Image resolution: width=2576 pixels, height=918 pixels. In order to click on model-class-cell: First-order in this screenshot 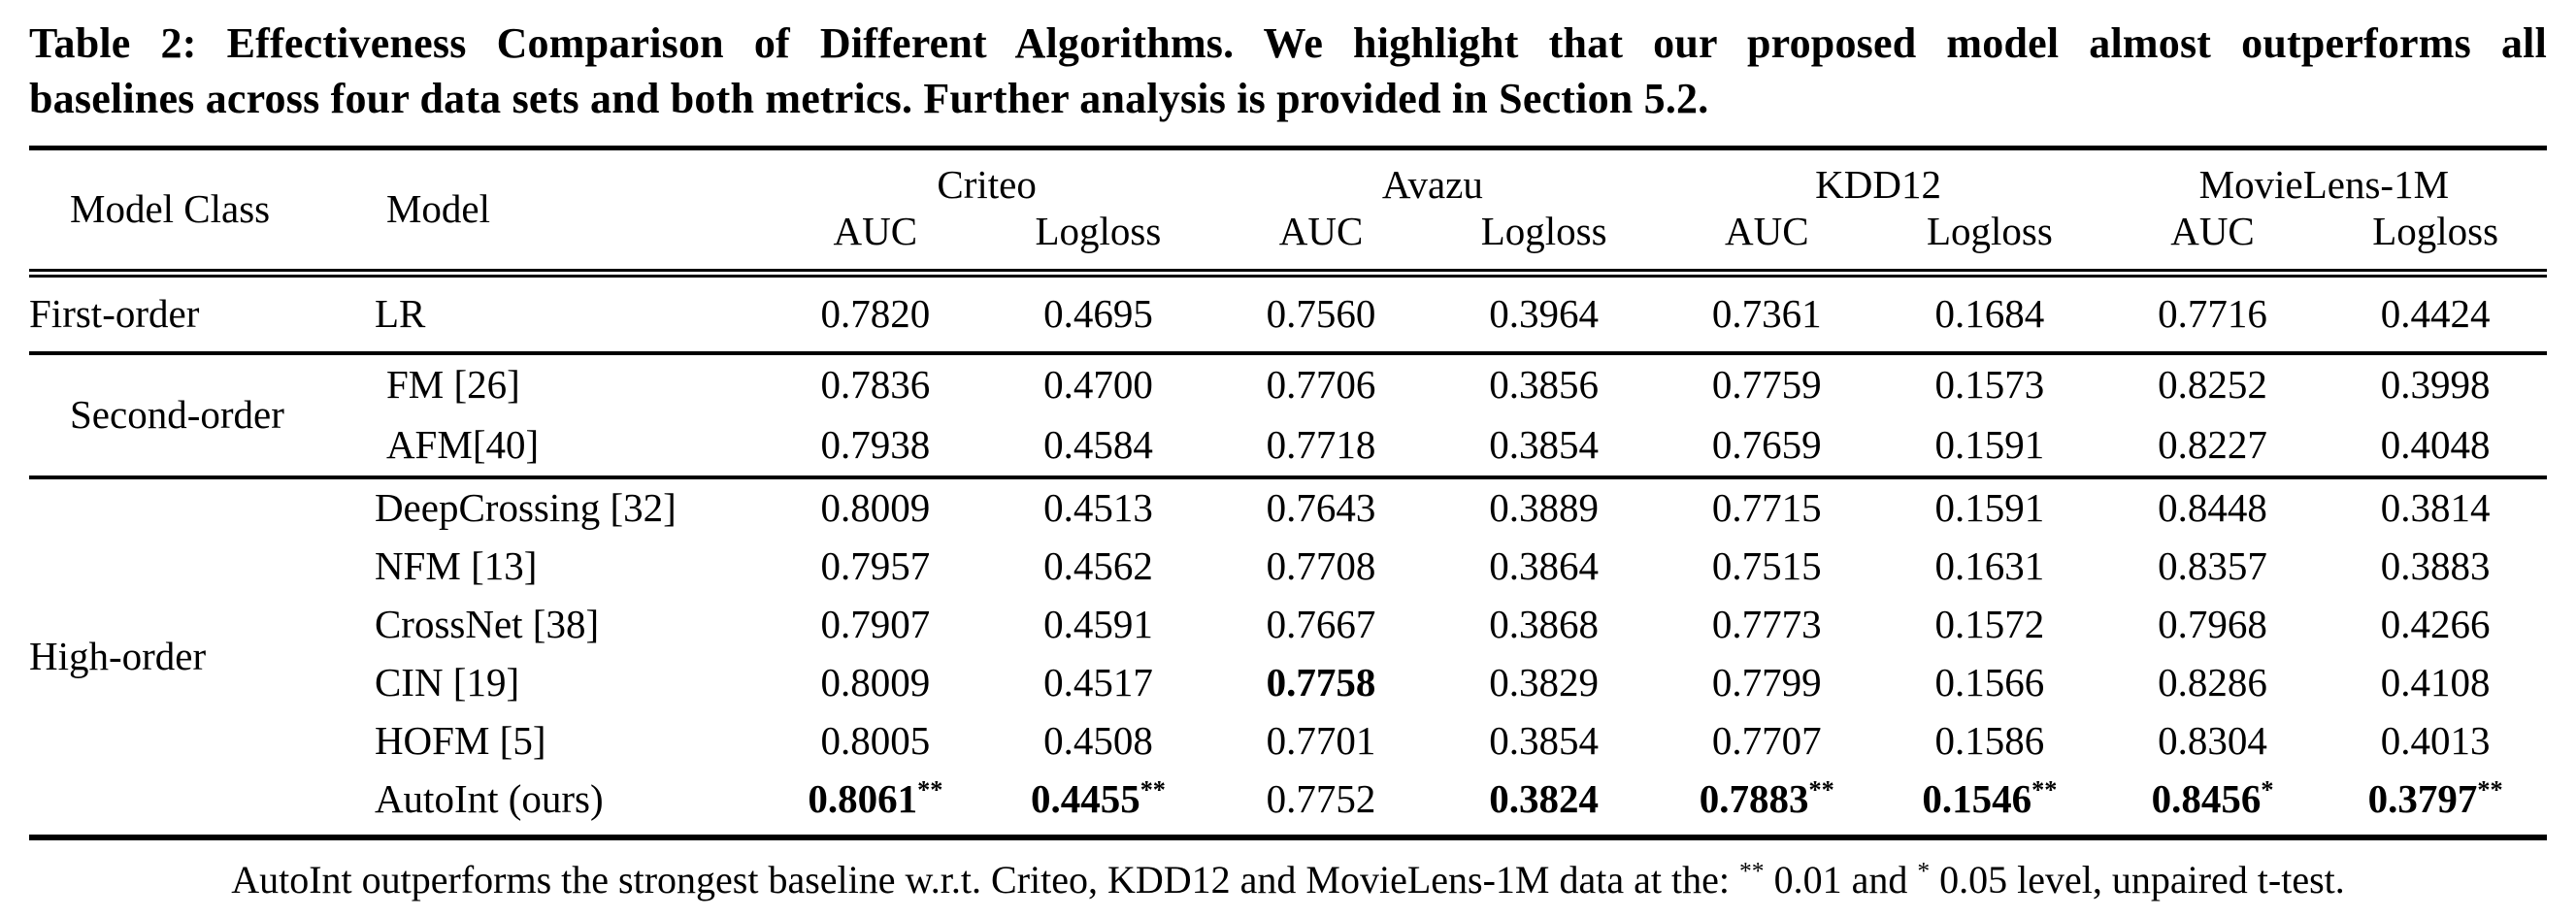, I will do `click(114, 314)`.